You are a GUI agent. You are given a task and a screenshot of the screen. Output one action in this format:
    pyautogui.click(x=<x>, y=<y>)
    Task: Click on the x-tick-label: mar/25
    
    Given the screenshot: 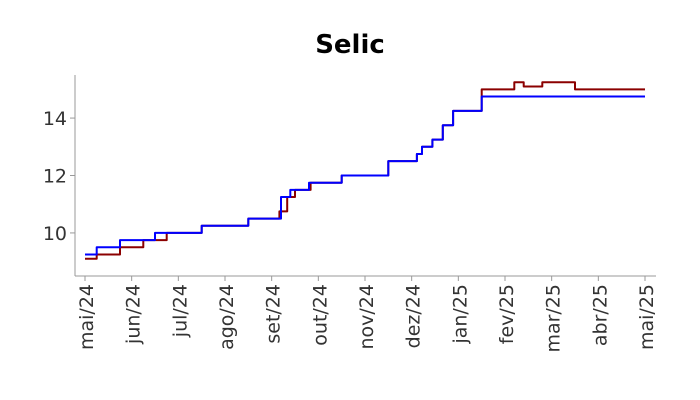 What is the action you would take?
    pyautogui.click(x=554, y=318)
    